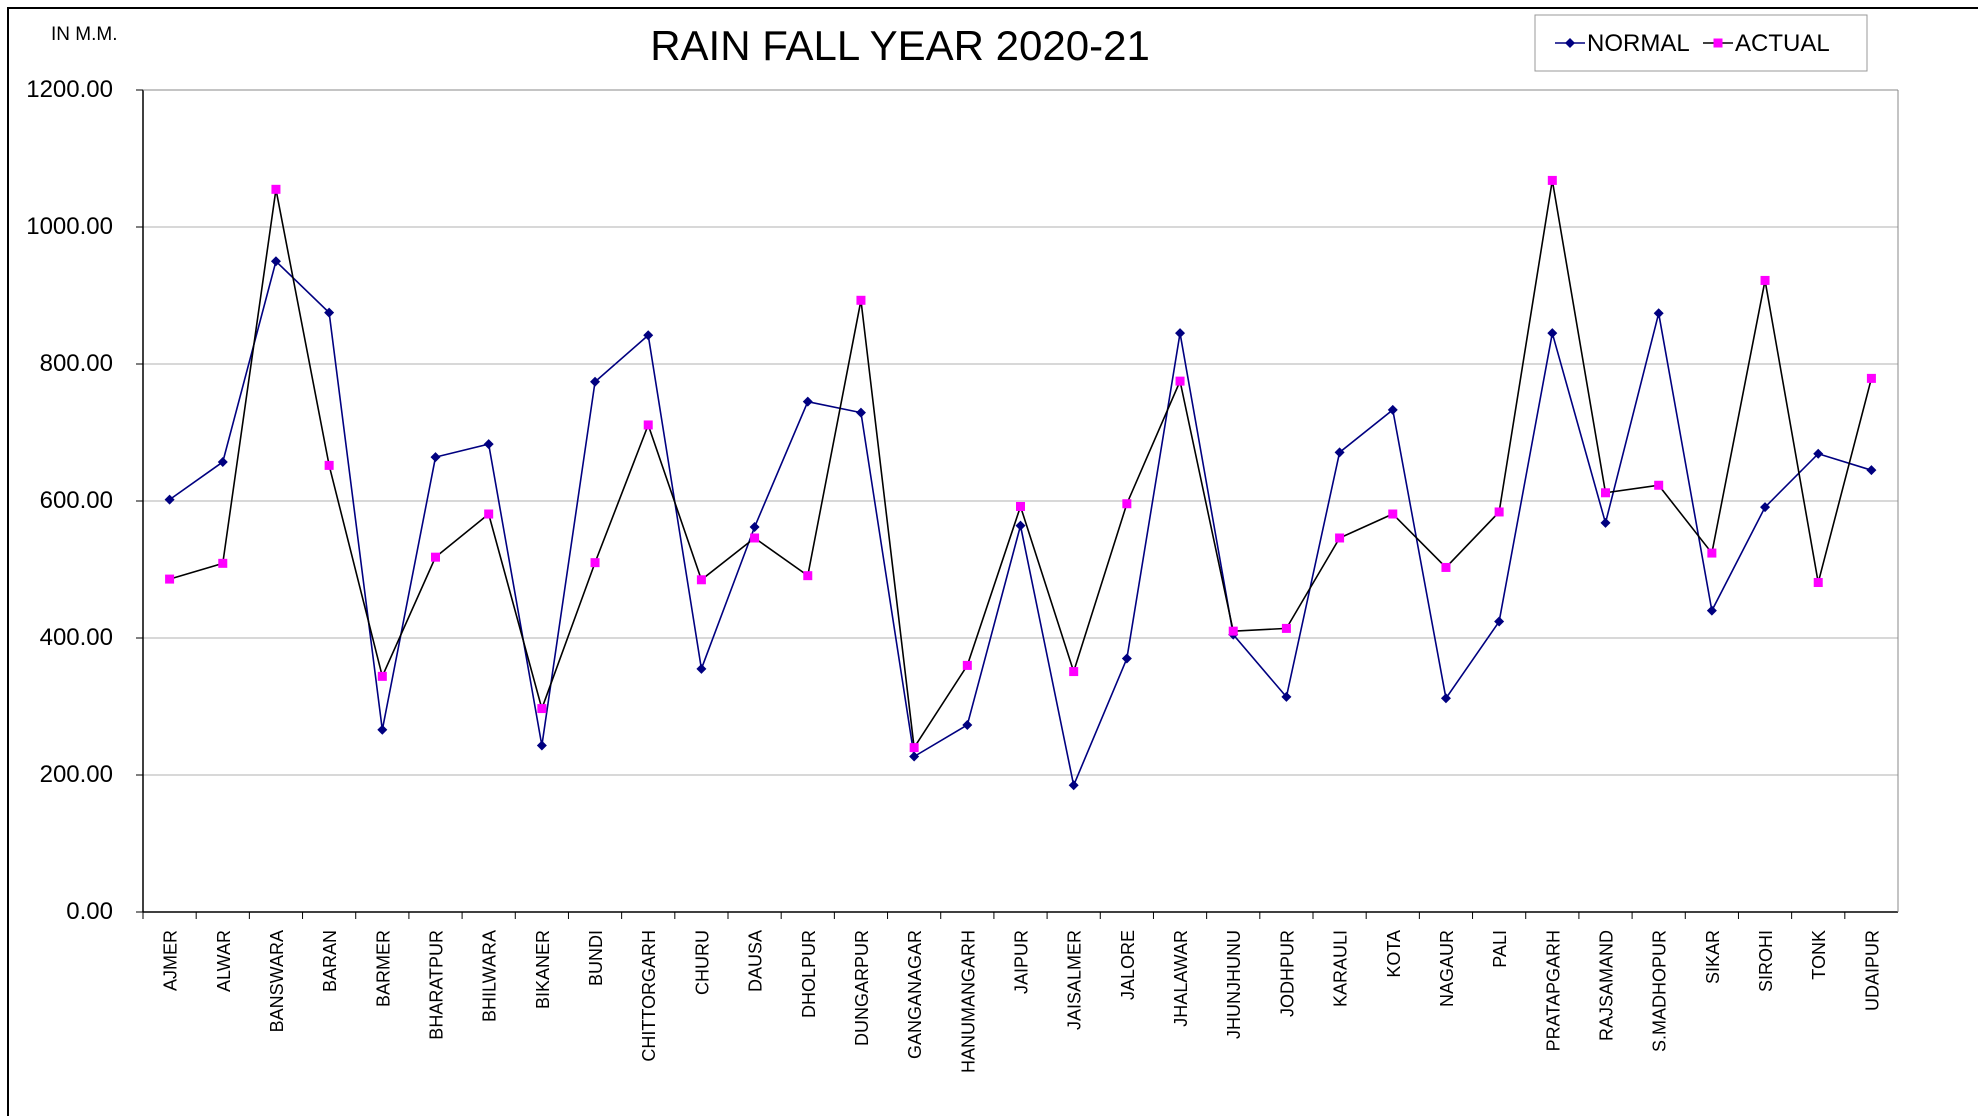 This screenshot has height=1116, width=1978. Describe the element at coordinates (1341, 968) in the screenshot. I see `x-tick-label: KARAULI` at that location.